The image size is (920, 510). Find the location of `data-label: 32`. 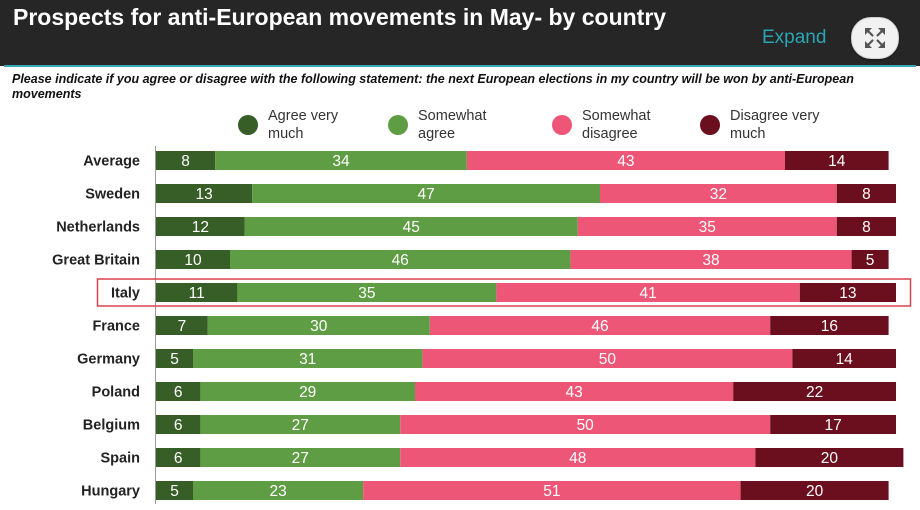

data-label: 32 is located at coordinates (718, 194).